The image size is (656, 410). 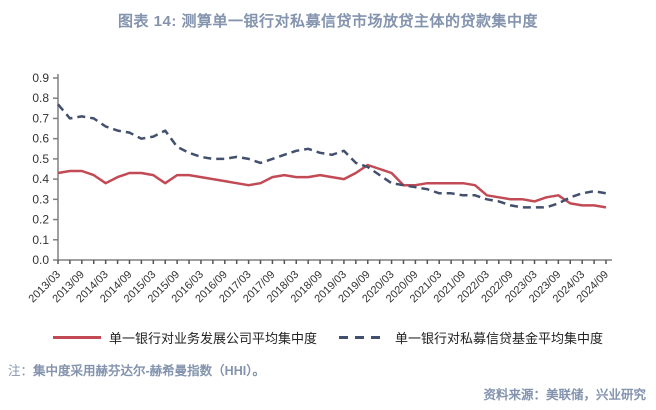 I want to click on chart-title: 图表 14: 测算单一银行对私募信贷市场放贷主体的贷款集中度, so click(x=328, y=21).